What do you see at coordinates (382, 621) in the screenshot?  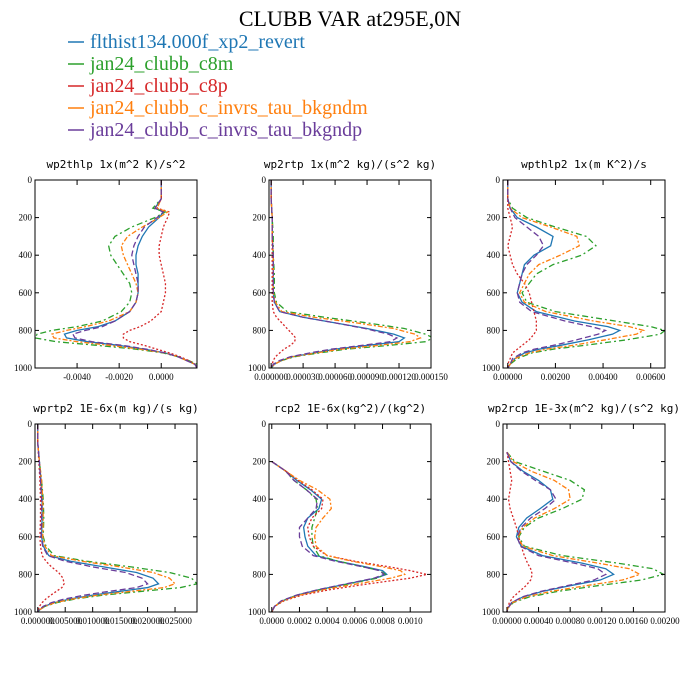 I see `x-tick-label: 0.0008` at bounding box center [382, 621].